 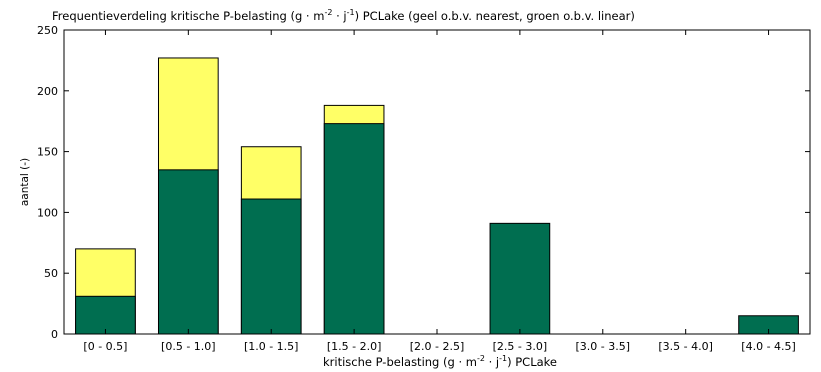 What do you see at coordinates (437, 346) in the screenshot?
I see `x-tick-label: [2.0 - 2.5]` at bounding box center [437, 346].